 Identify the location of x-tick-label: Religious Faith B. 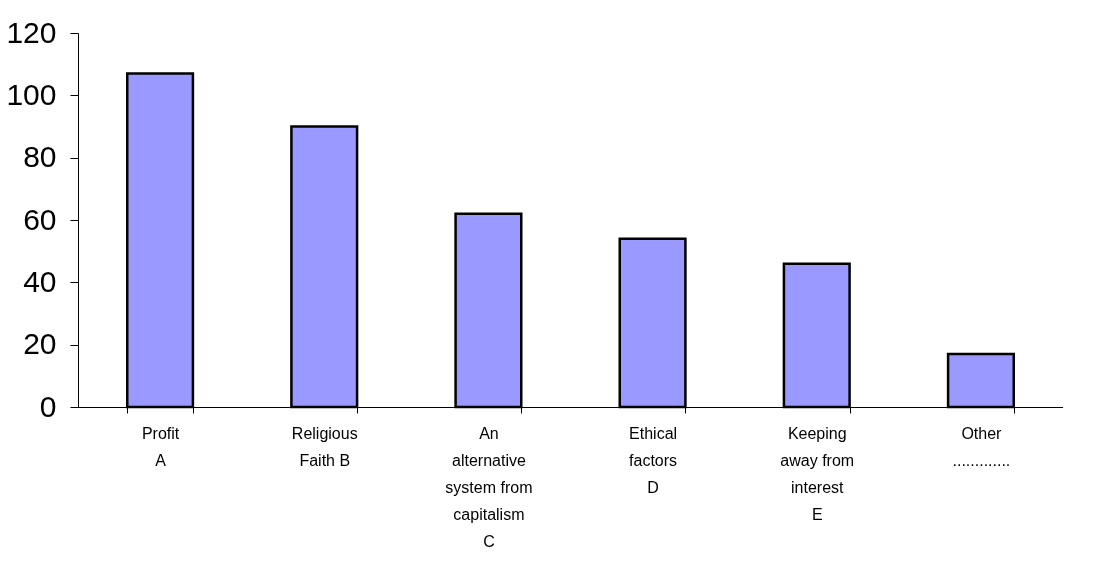
(324, 446).